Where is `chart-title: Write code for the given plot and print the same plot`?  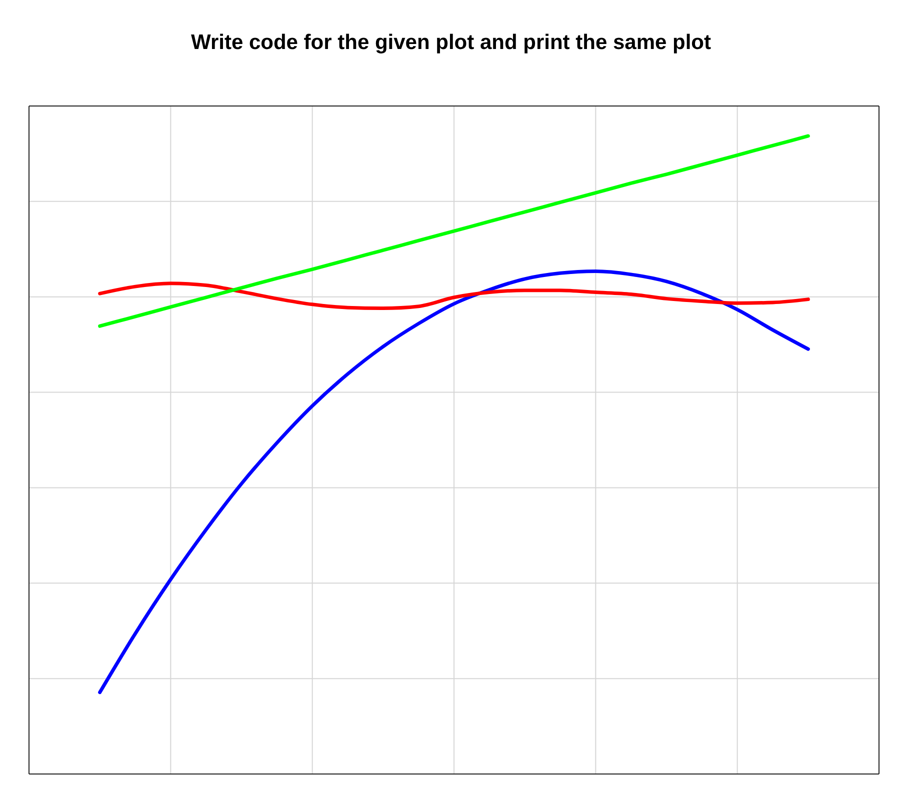 chart-title: Write code for the given plot and print the same plot is located at coordinates (451, 43).